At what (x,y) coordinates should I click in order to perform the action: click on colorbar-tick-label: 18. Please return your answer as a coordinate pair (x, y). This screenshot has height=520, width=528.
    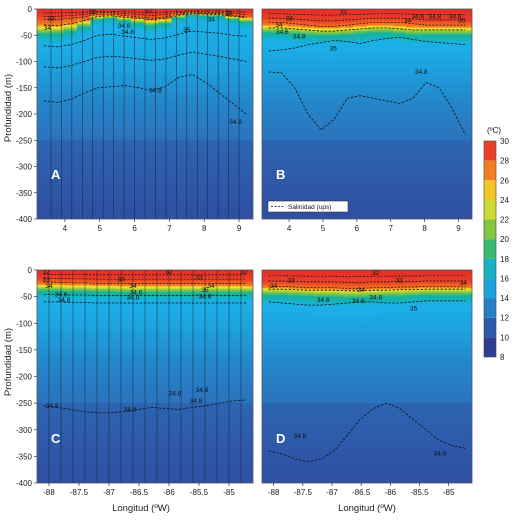
    Looking at the image, I should click on (504, 259).